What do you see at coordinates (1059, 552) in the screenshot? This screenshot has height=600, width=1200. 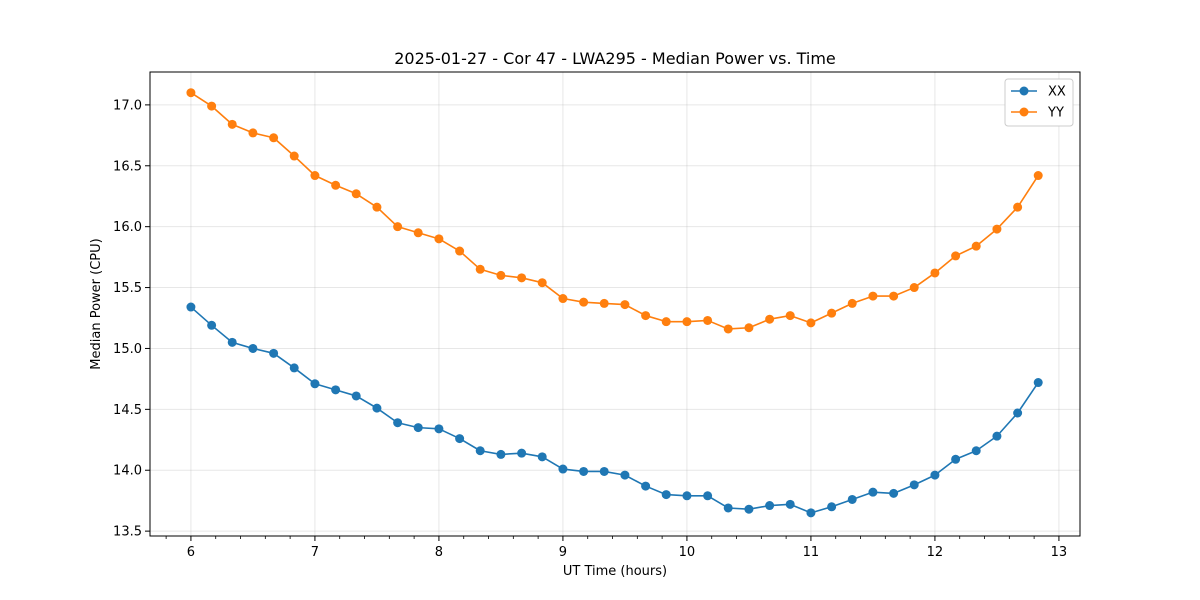 I see `x-tick-label: 13` at bounding box center [1059, 552].